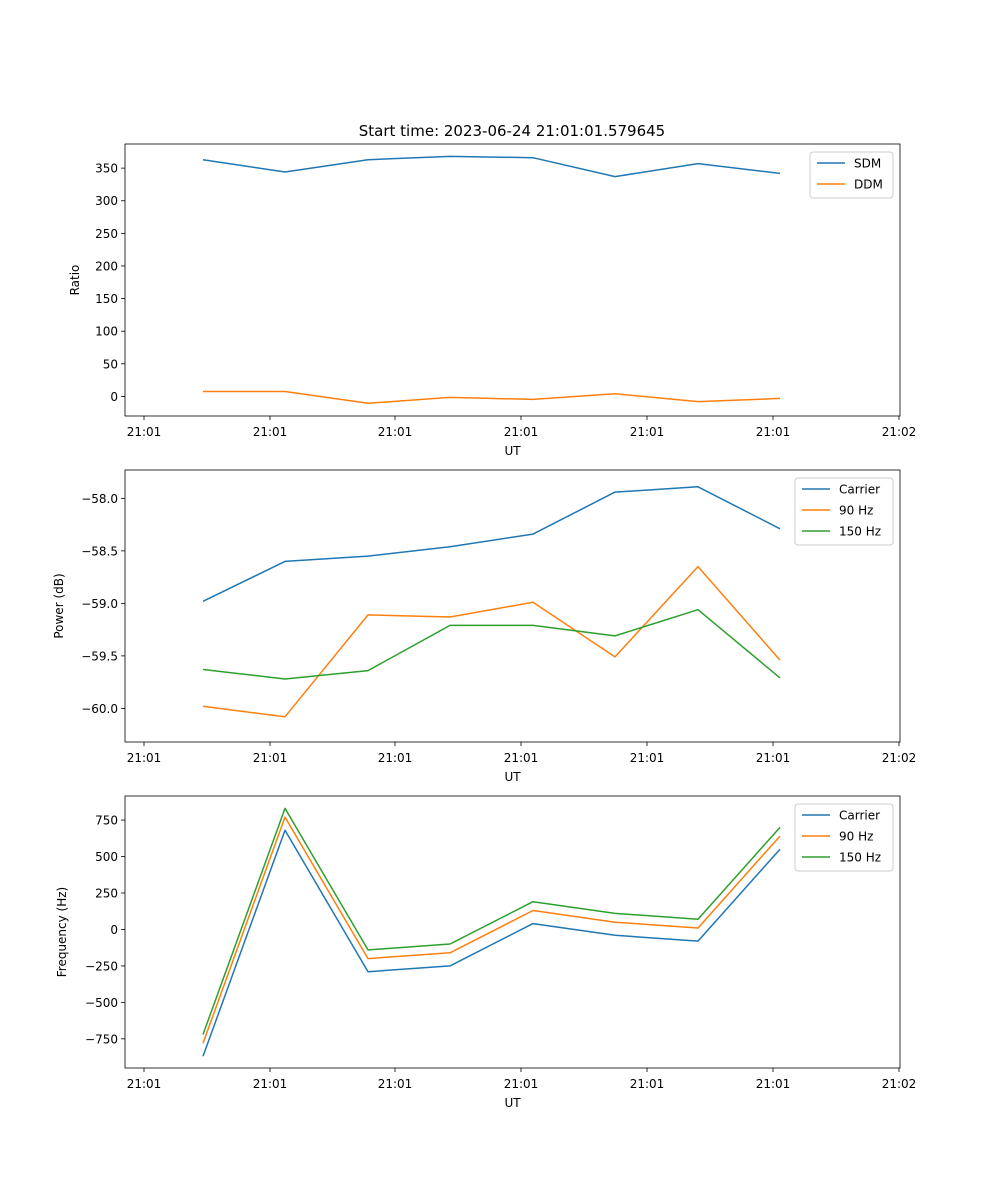  I want to click on y-tick-label: −58.0, so click(99, 499).